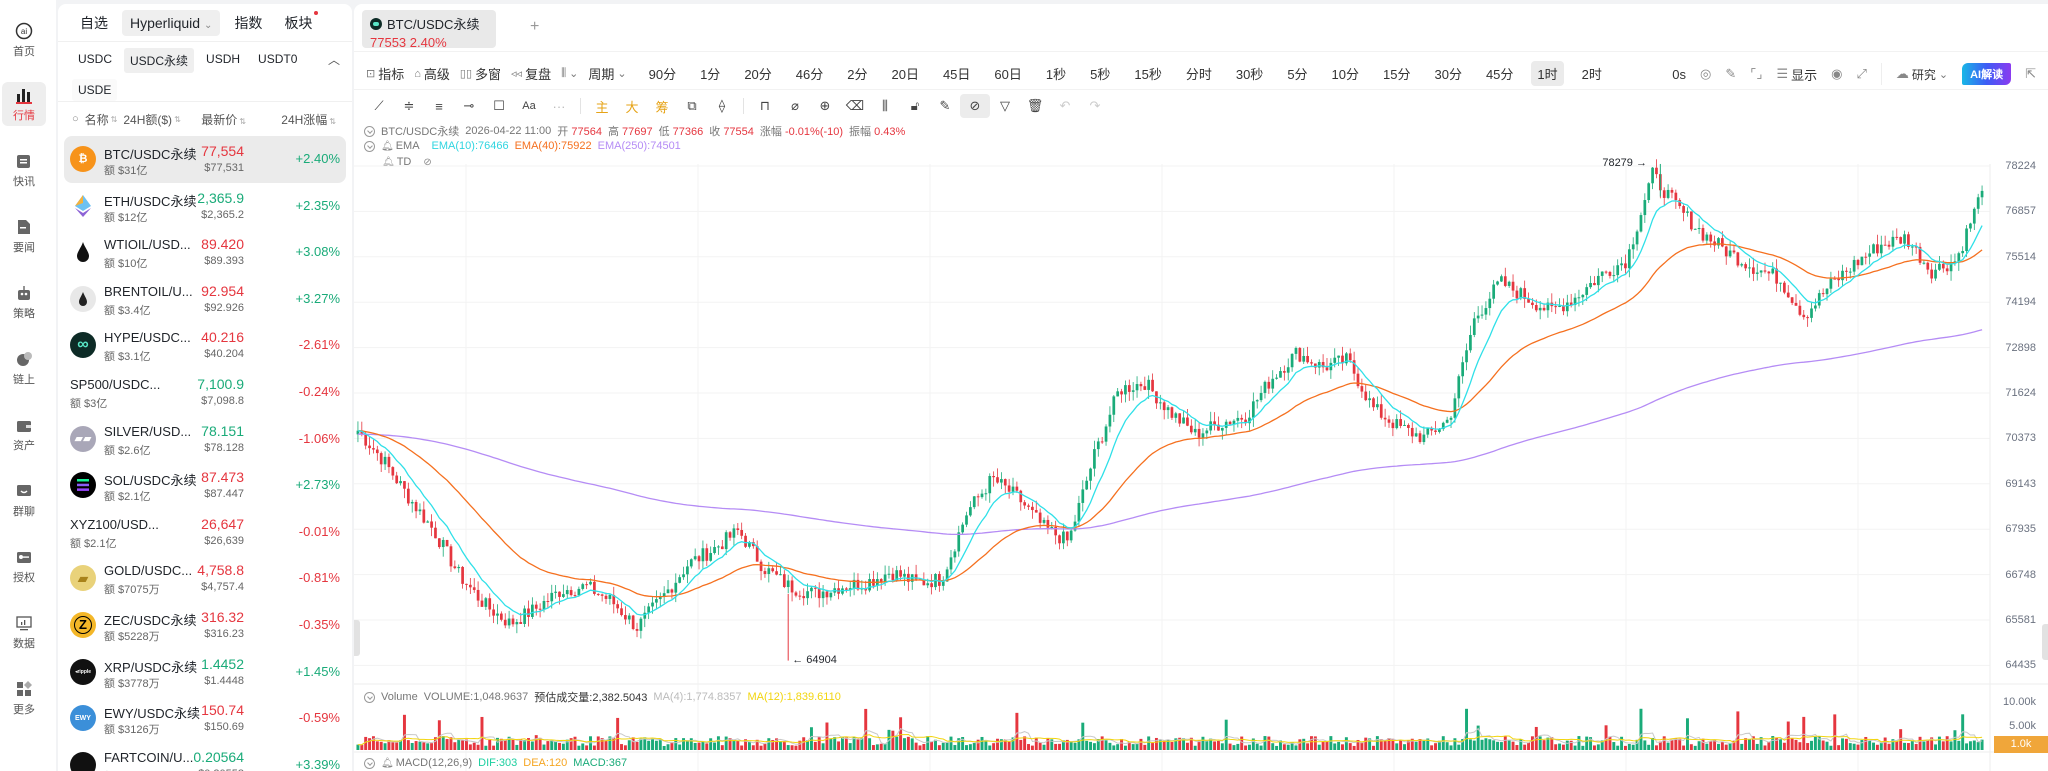 This screenshot has width=2048, height=771. What do you see at coordinates (219, 119) in the screenshot?
I see `sort-price: 最新价` at bounding box center [219, 119].